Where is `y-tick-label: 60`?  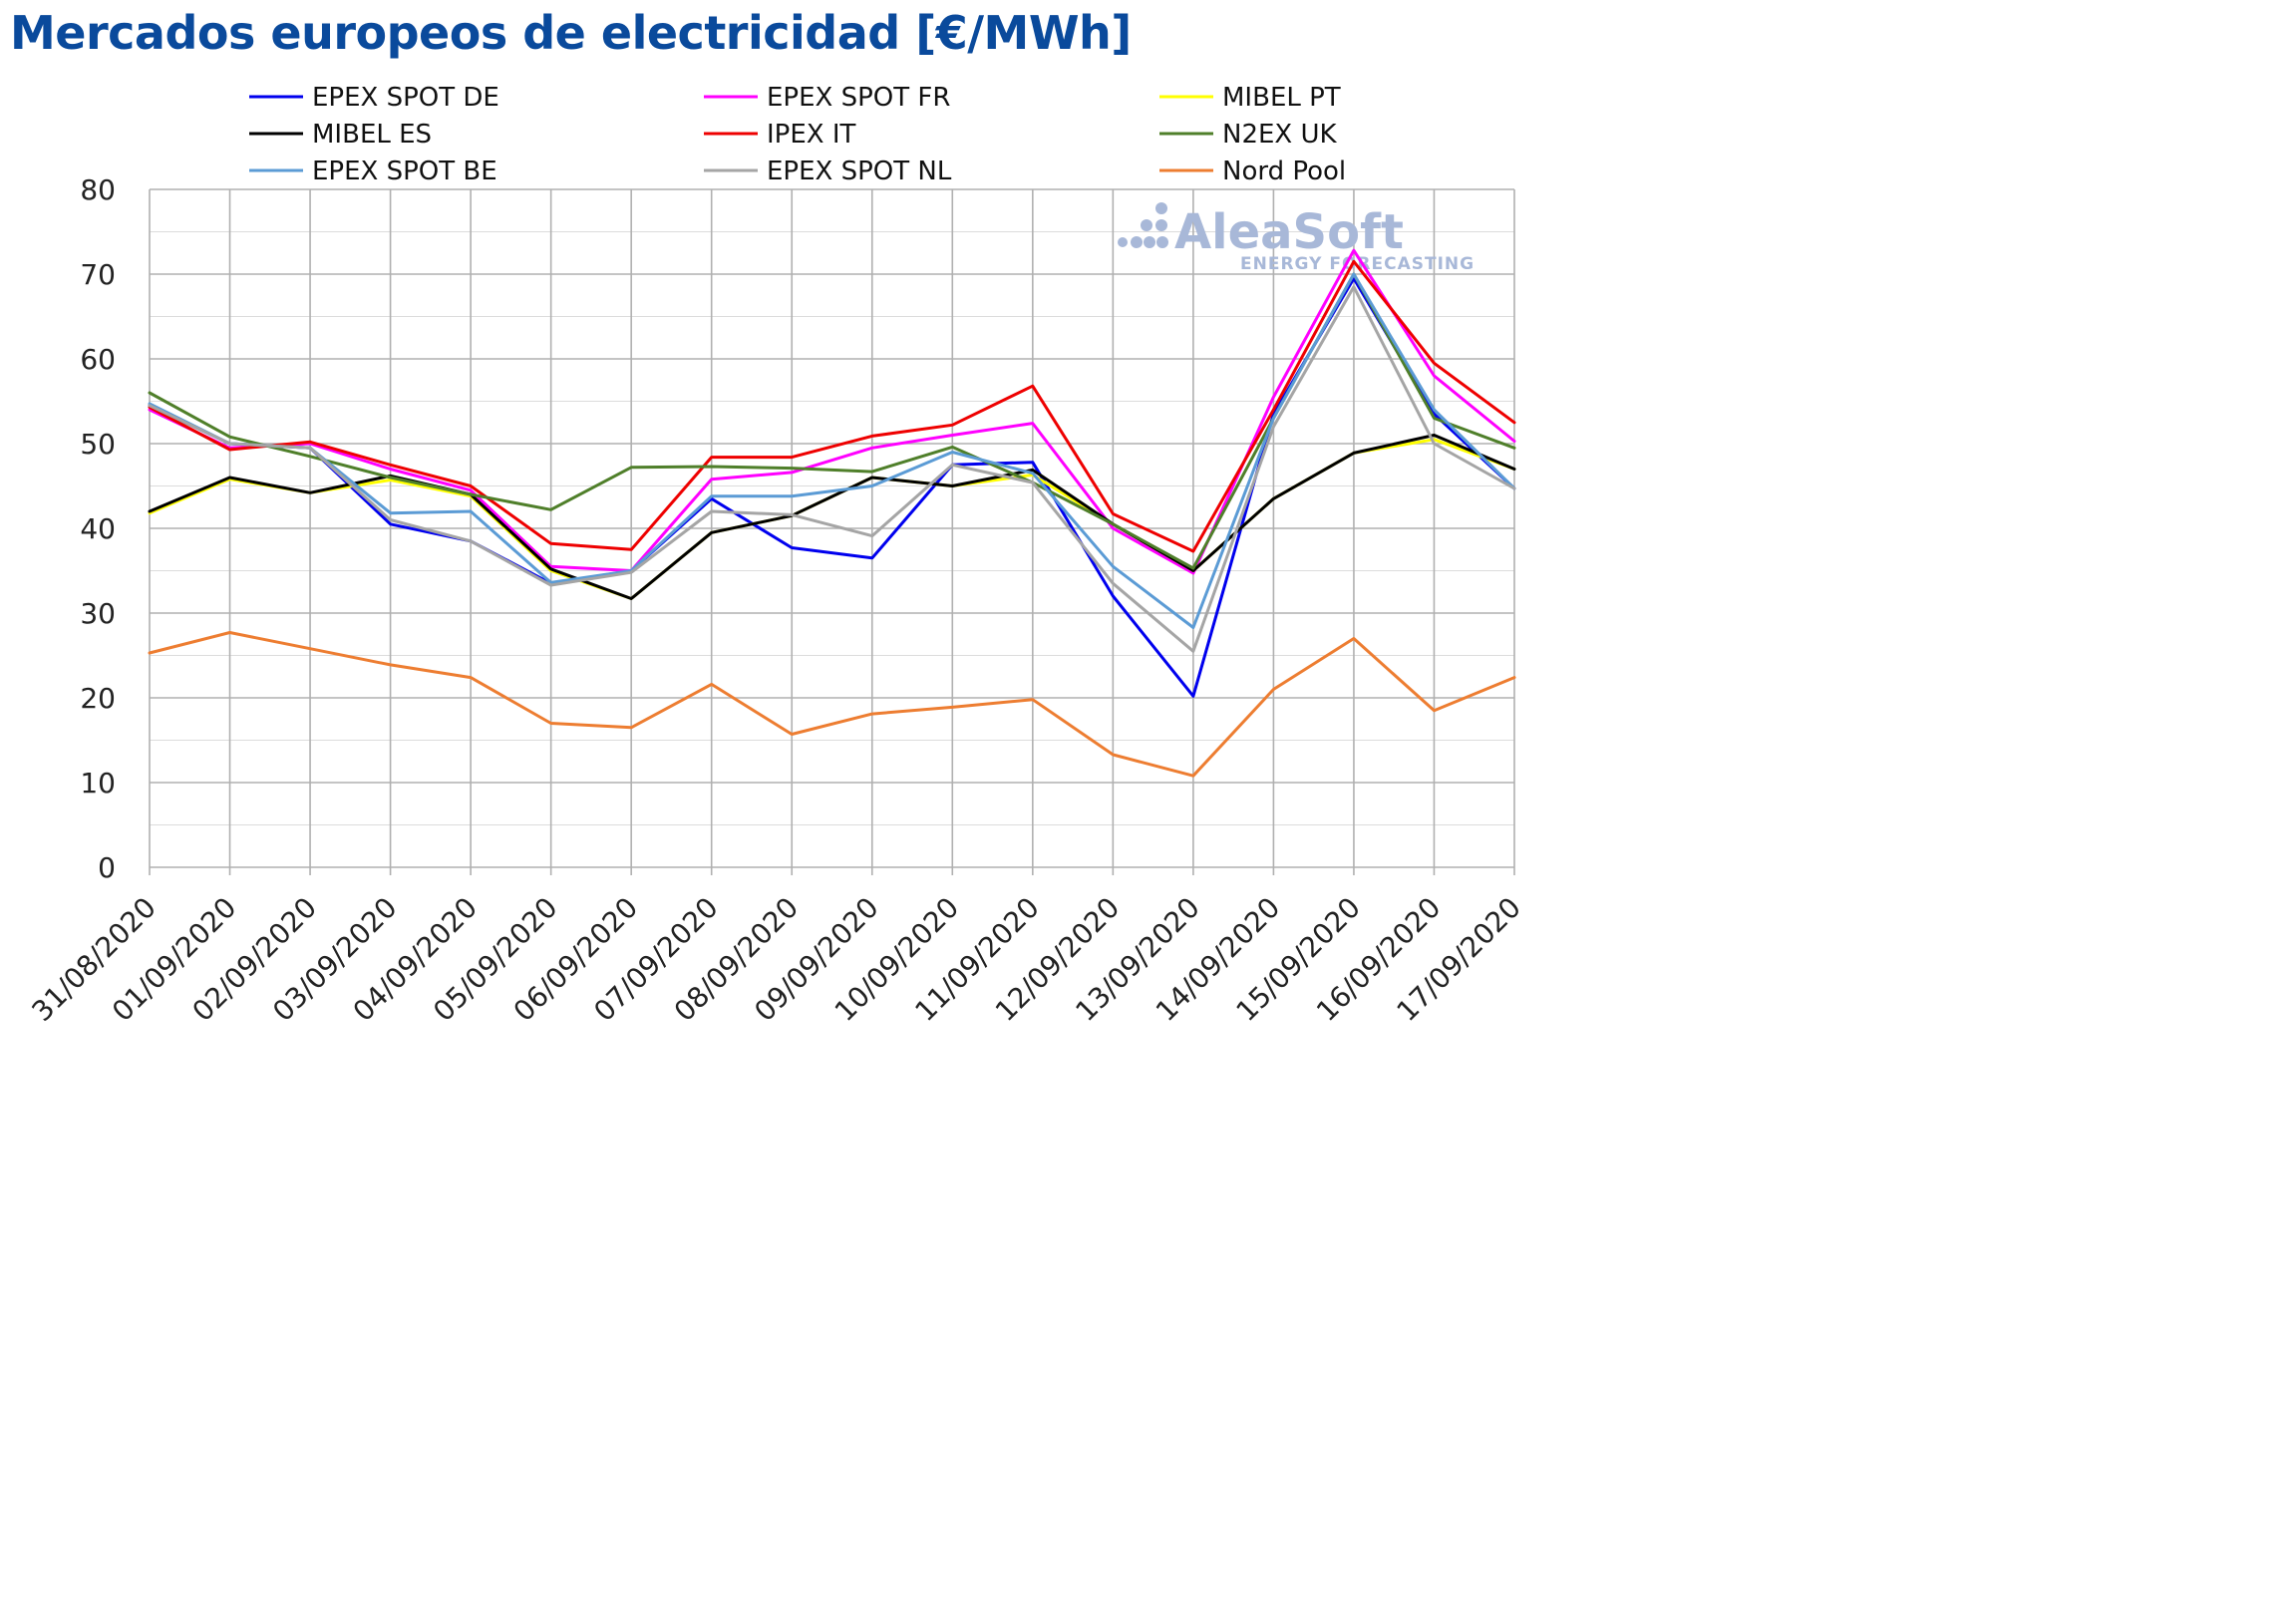
y-tick-label: 60 is located at coordinates (98, 359).